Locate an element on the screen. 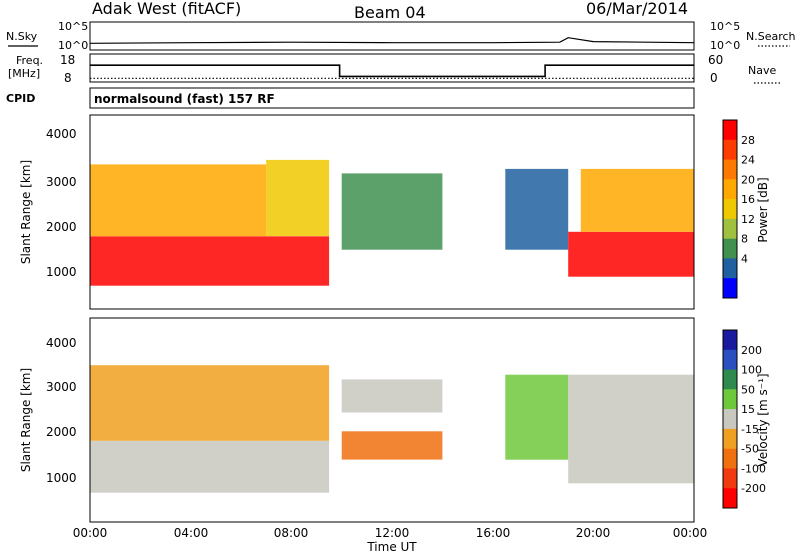 This screenshot has width=800, height=558. velocity-colorbar-tick-4: -15 is located at coordinates (750, 429).